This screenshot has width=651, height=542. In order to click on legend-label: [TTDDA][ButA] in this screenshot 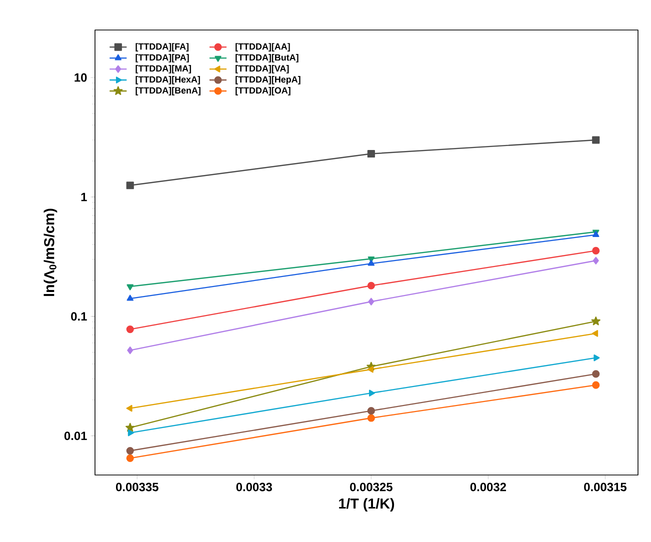, I will do `click(267, 58)`.